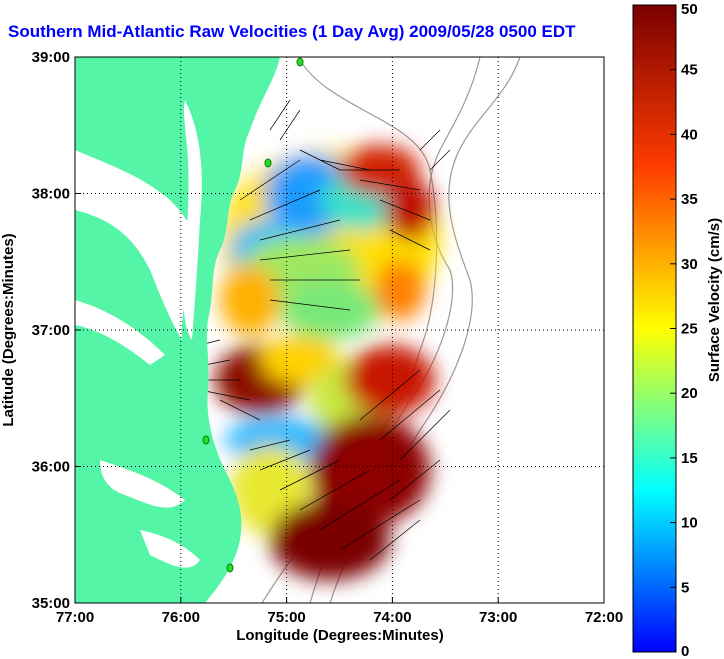  Describe the element at coordinates (689, 9) in the screenshot. I see `colorbar-tick-label: 50` at that location.